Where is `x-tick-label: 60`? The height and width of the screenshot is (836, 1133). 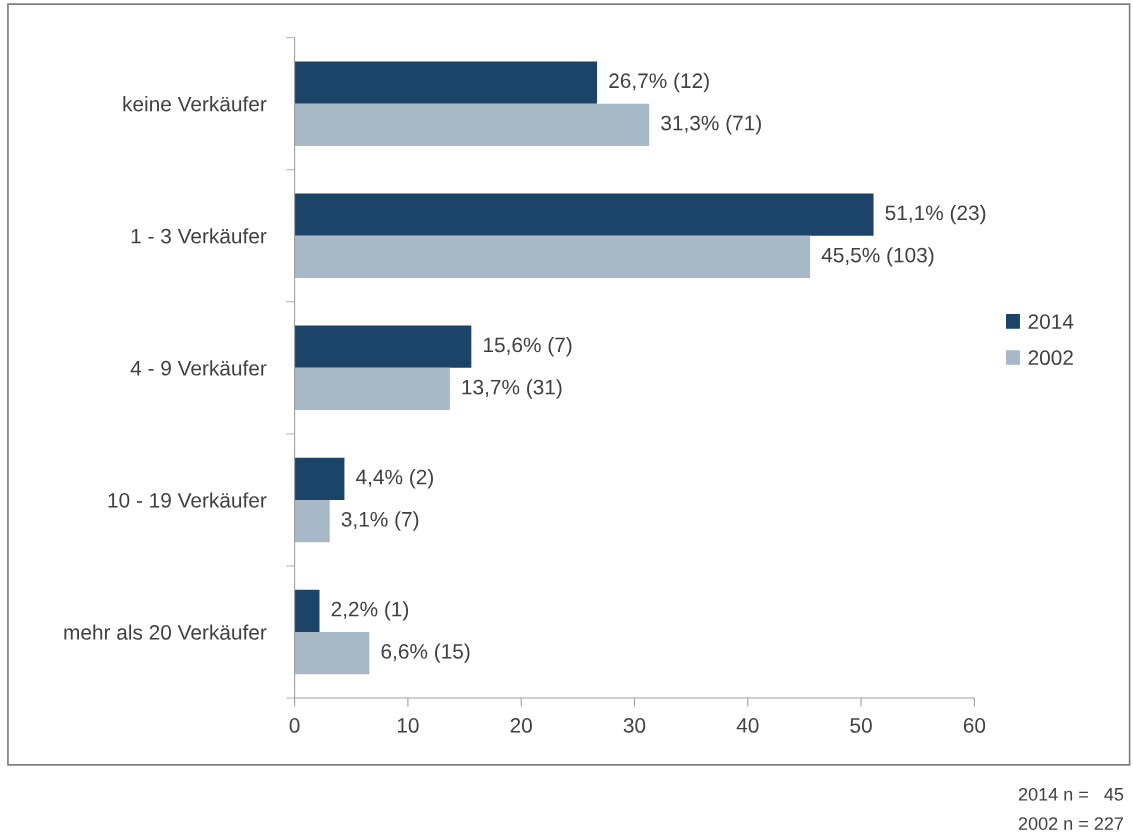
x-tick-label: 60 is located at coordinates (974, 725).